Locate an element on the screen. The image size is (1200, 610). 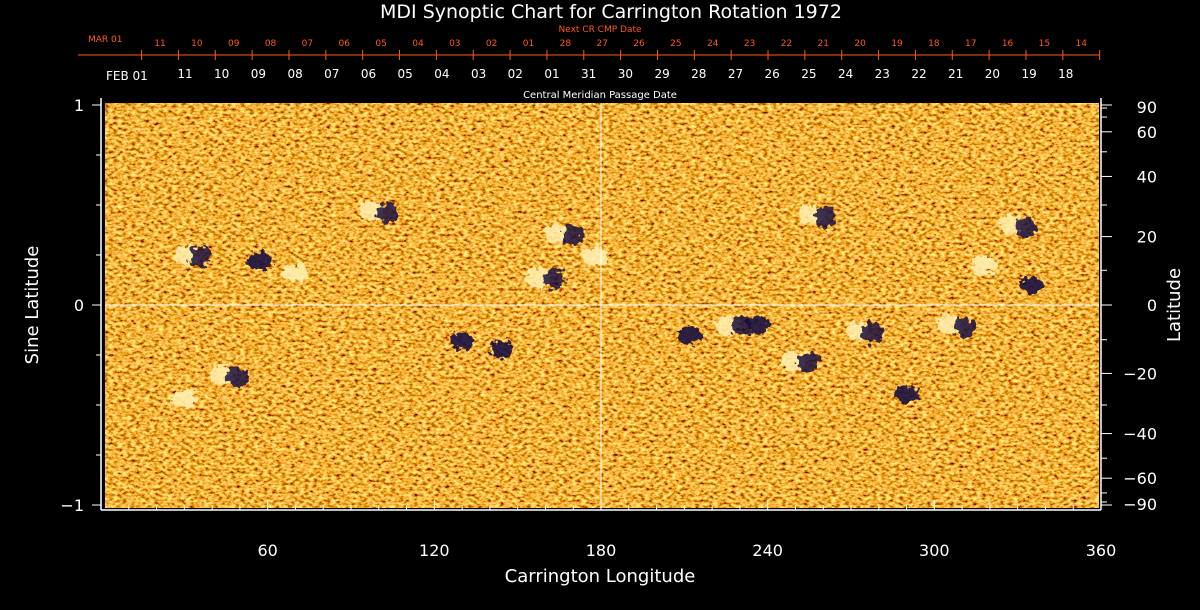
x-tick-label: 360 is located at coordinates (1101, 550).